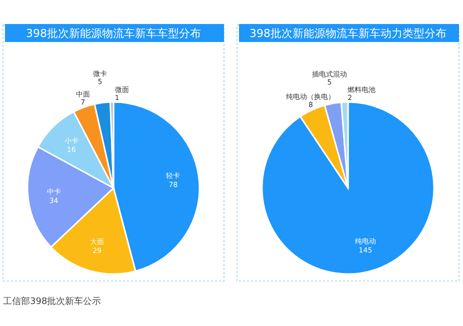  What do you see at coordinates (348, 33) in the screenshot?
I see `chart-title: 398批次新能源物流车新车动力类型分布` at bounding box center [348, 33].